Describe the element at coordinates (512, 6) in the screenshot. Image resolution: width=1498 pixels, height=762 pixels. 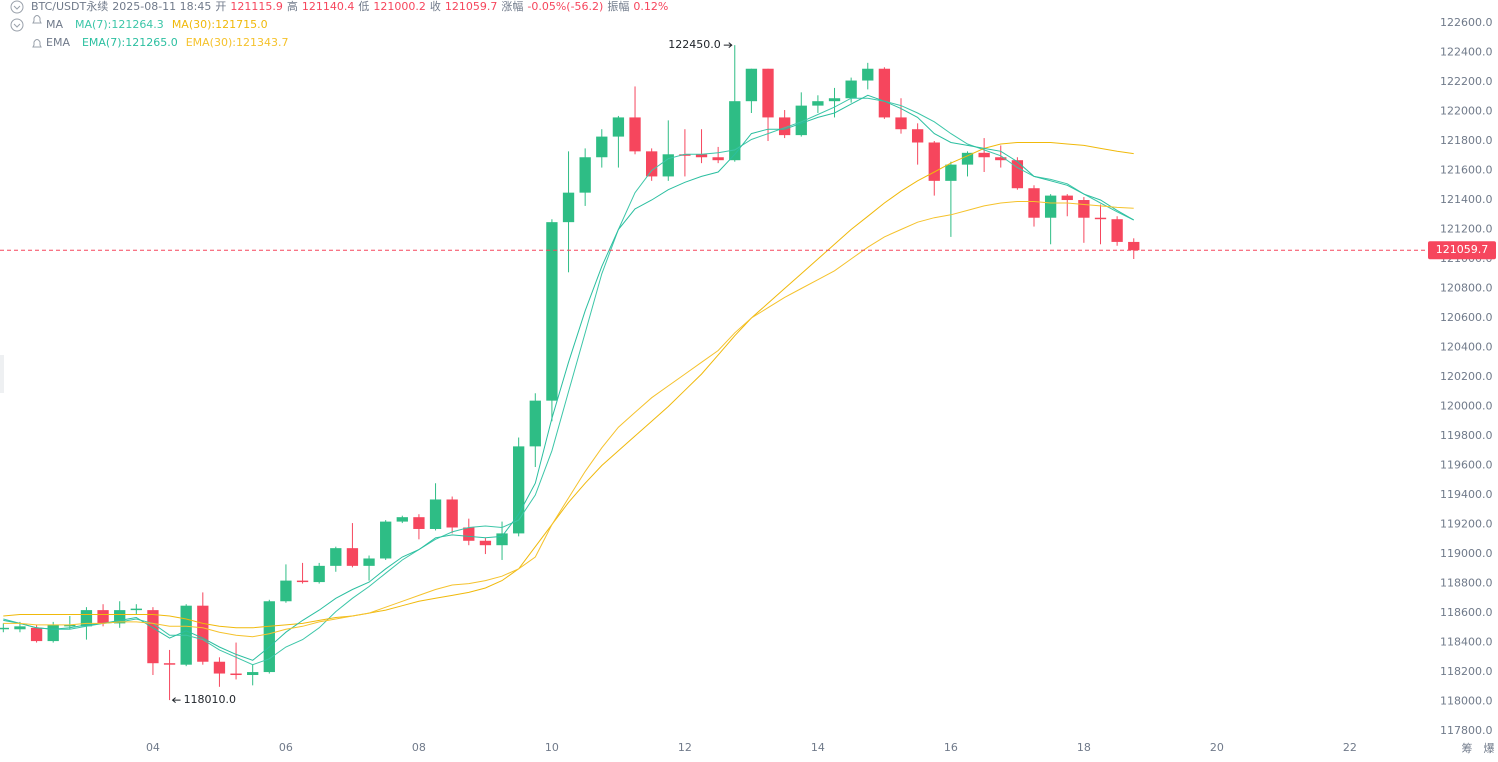
I see `label: 涨幅` at that location.